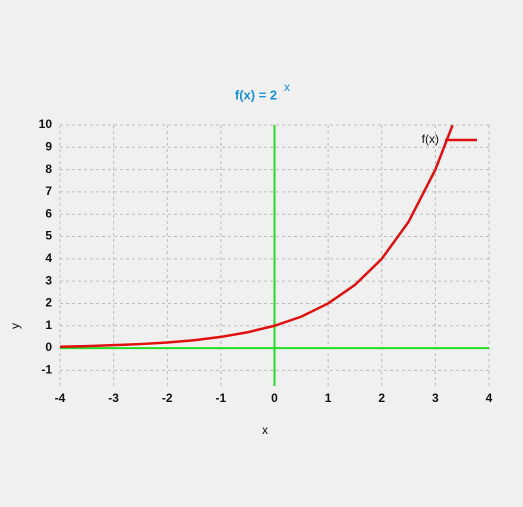 Image resolution: width=523 pixels, height=507 pixels. What do you see at coordinates (48, 191) in the screenshot?
I see `y-tick-label: 7` at bounding box center [48, 191].